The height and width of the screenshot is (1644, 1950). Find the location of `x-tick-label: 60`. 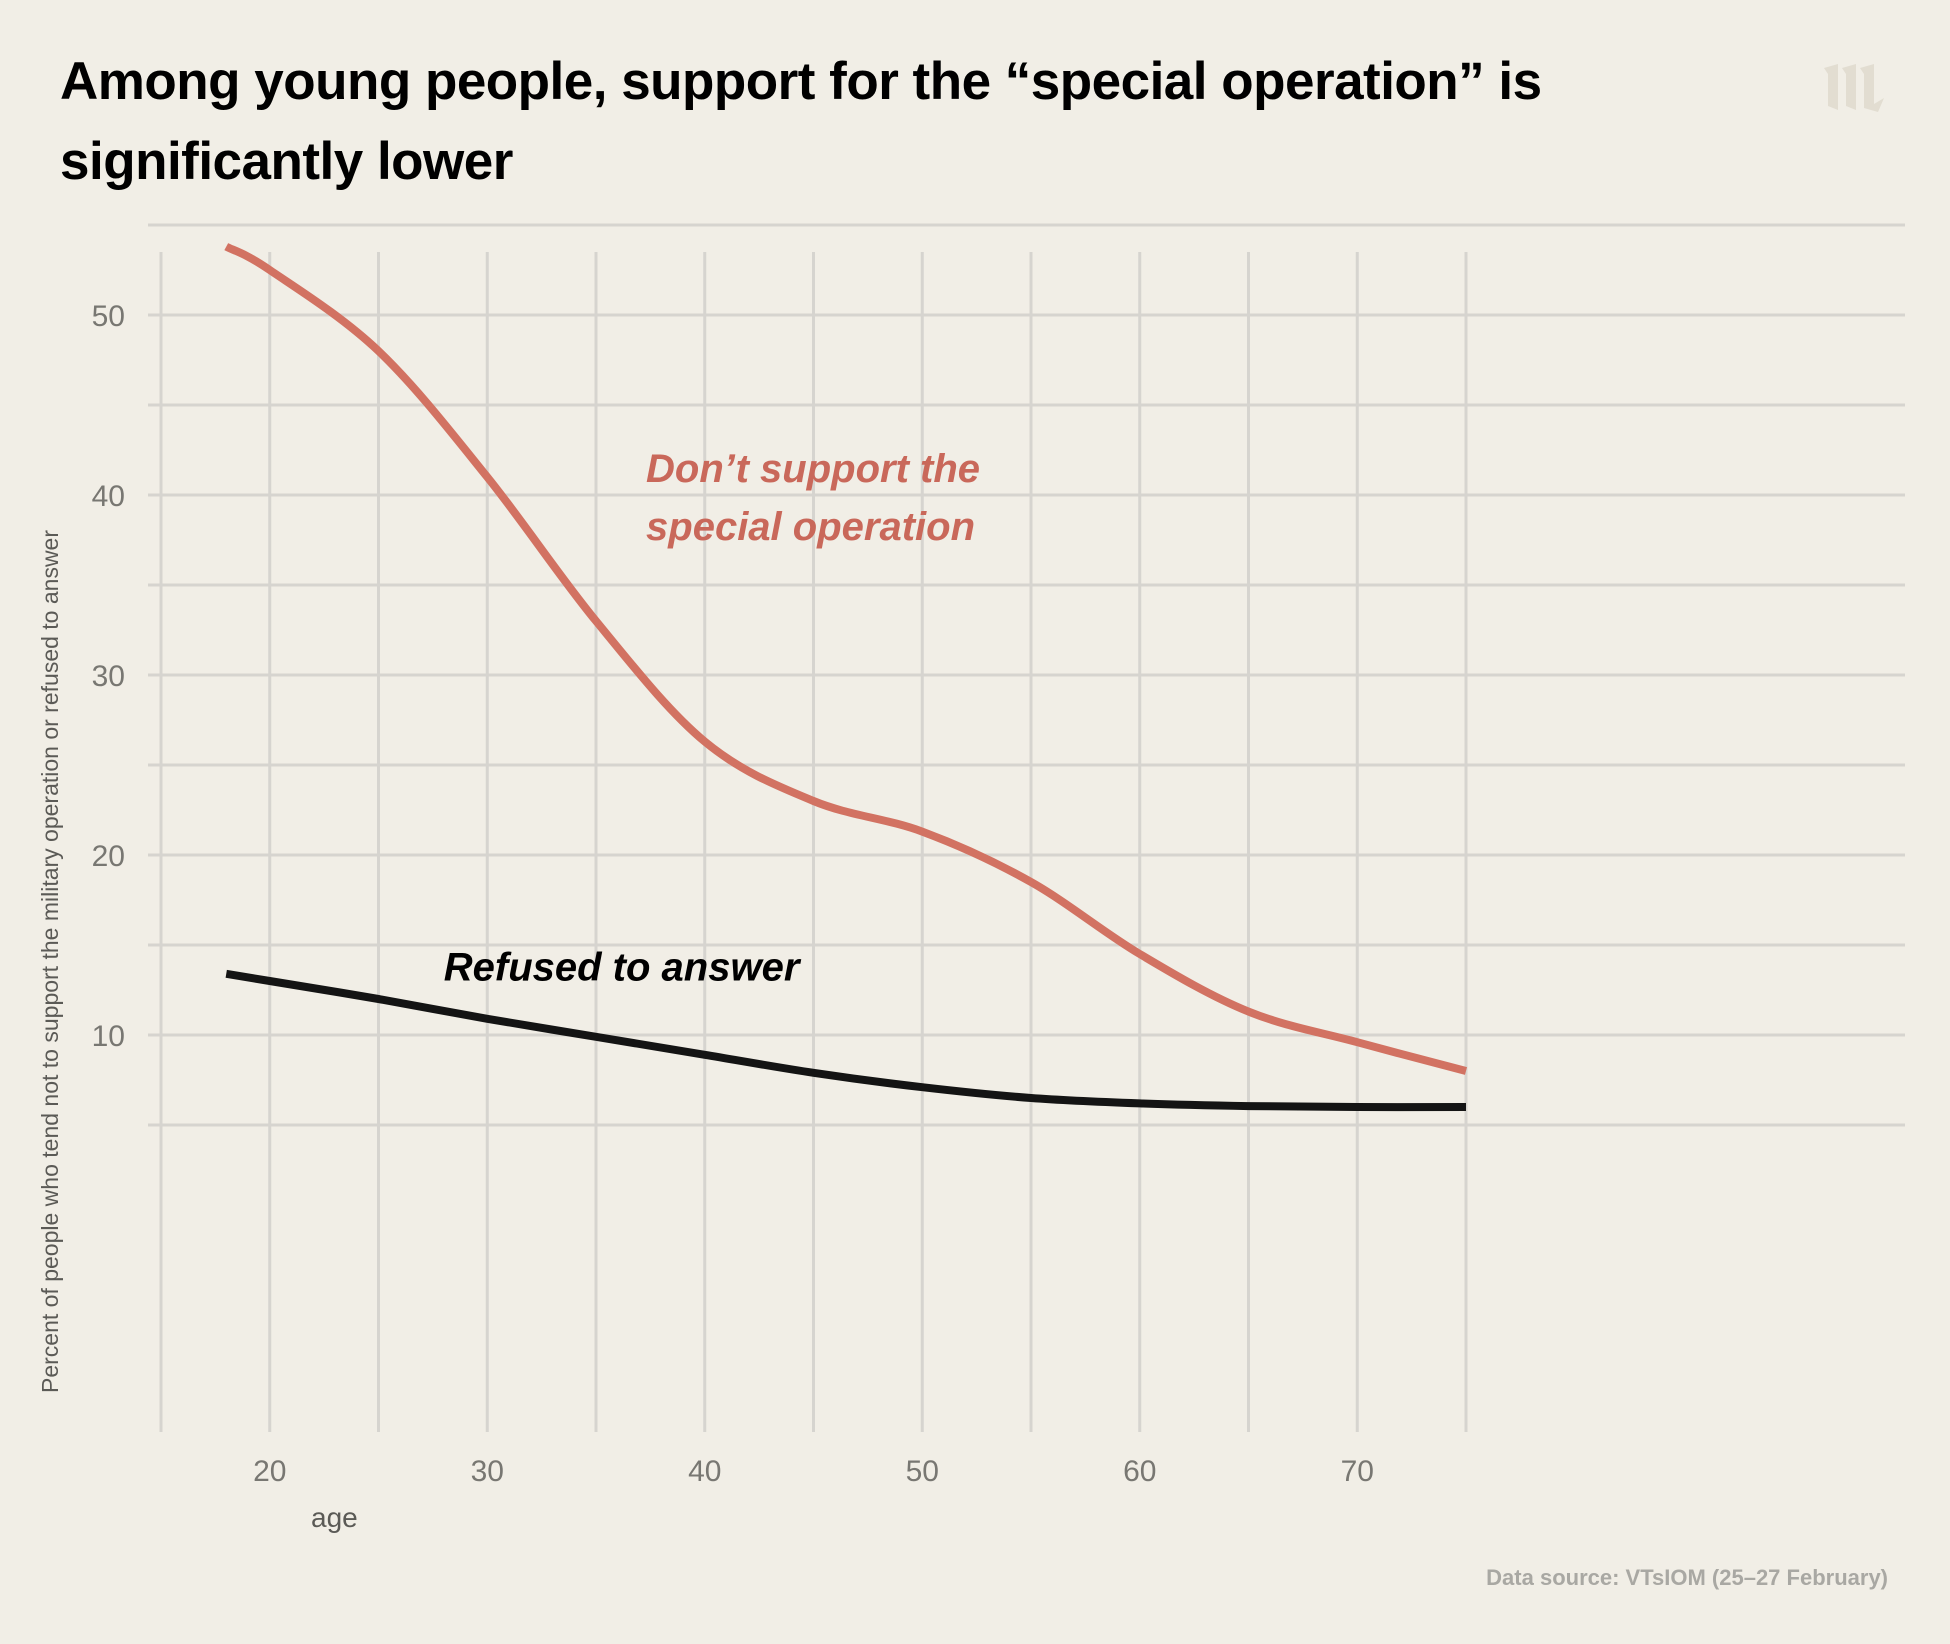

x-tick-label: 60 is located at coordinates (1139, 1471).